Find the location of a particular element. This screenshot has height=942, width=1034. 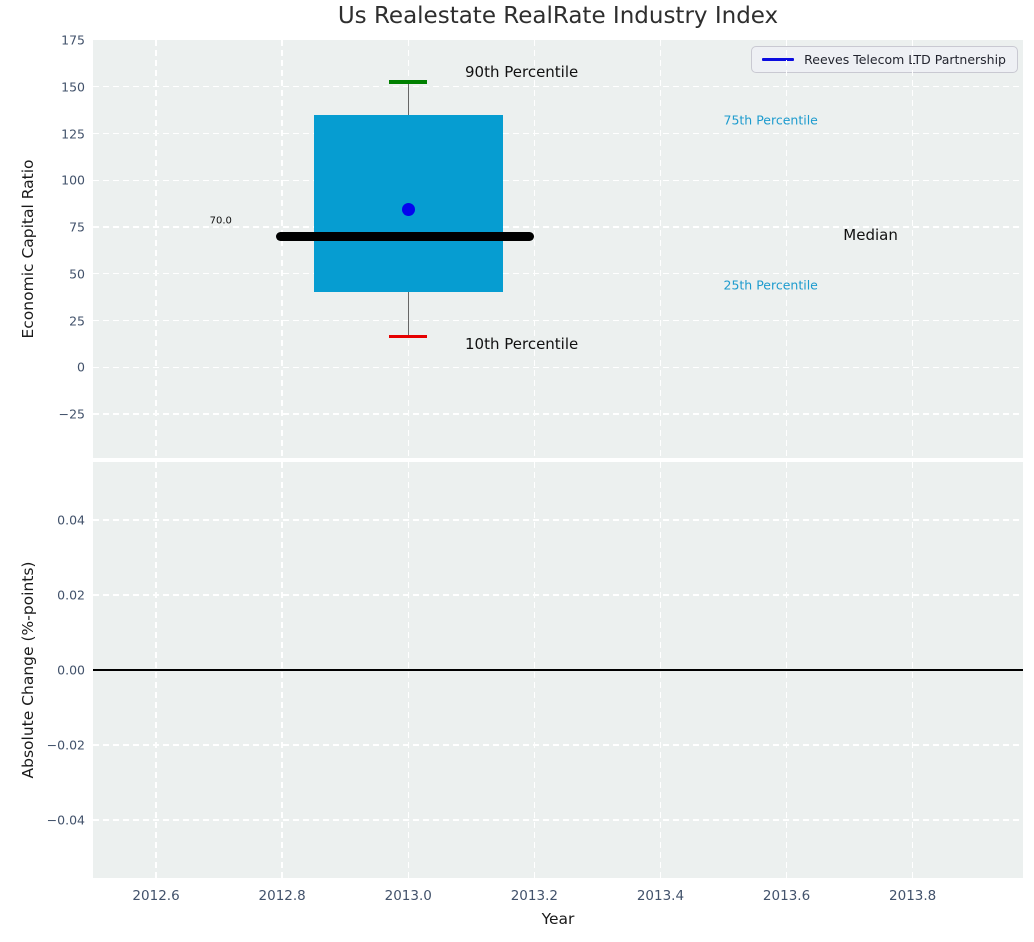

annotation-70-0: 70.0 is located at coordinates (220, 221).